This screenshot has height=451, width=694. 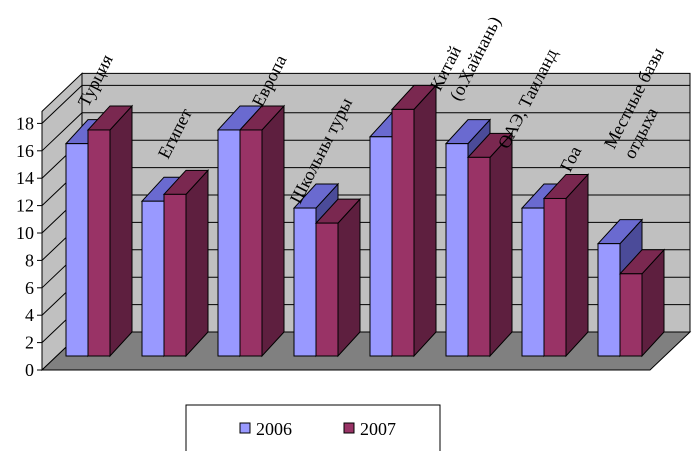 I want to click on legend-swatch-2007, so click(x=349, y=428).